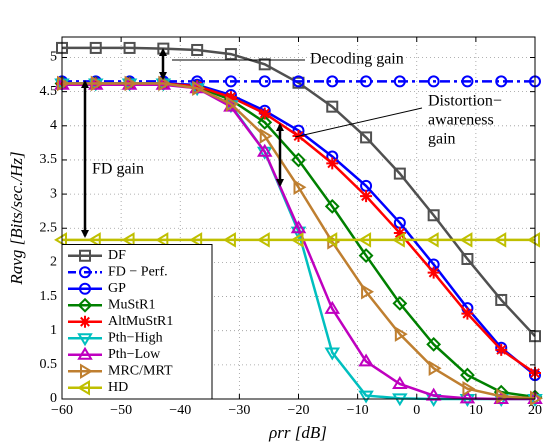 This screenshot has height=447, width=553. What do you see at coordinates (299, 410) in the screenshot?
I see `x-tick-label: −20` at bounding box center [299, 410].